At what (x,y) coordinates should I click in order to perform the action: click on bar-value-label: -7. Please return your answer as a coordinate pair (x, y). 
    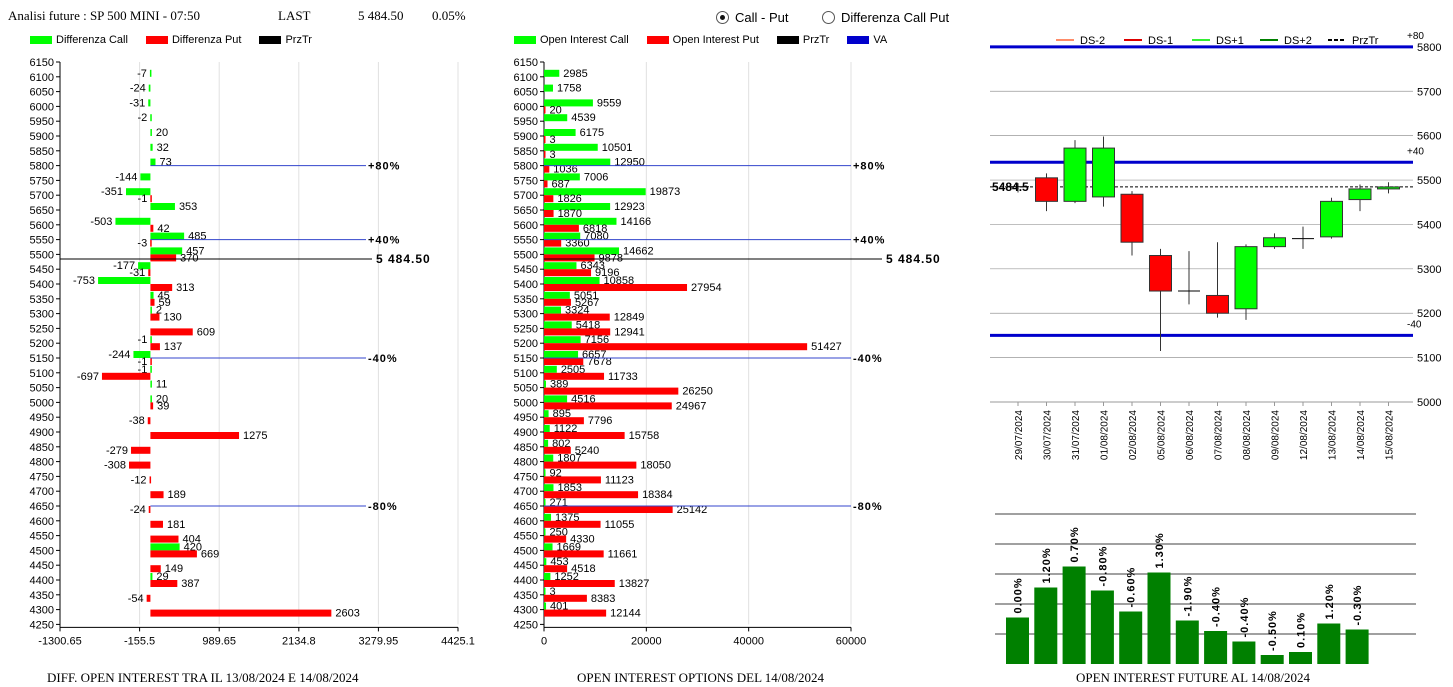
    Looking at the image, I should click on (142, 74).